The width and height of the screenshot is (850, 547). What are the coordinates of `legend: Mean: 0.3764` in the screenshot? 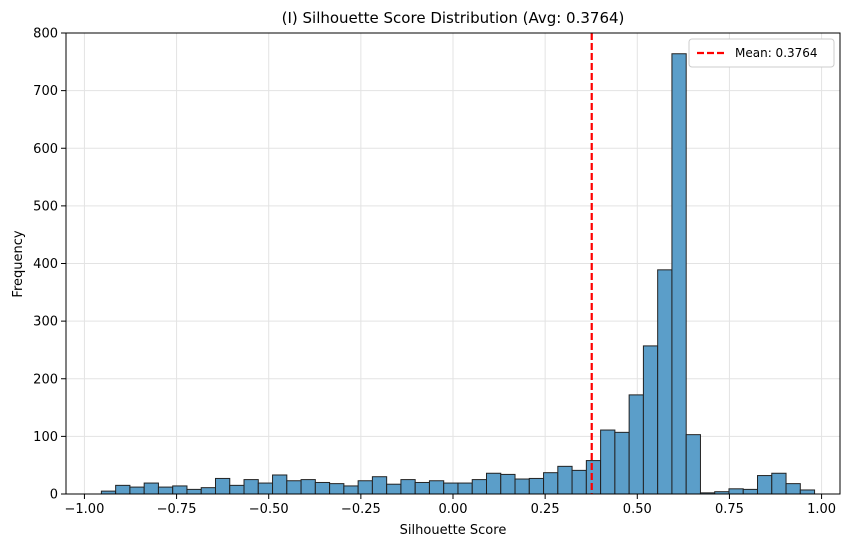 It's located at (761, 53).